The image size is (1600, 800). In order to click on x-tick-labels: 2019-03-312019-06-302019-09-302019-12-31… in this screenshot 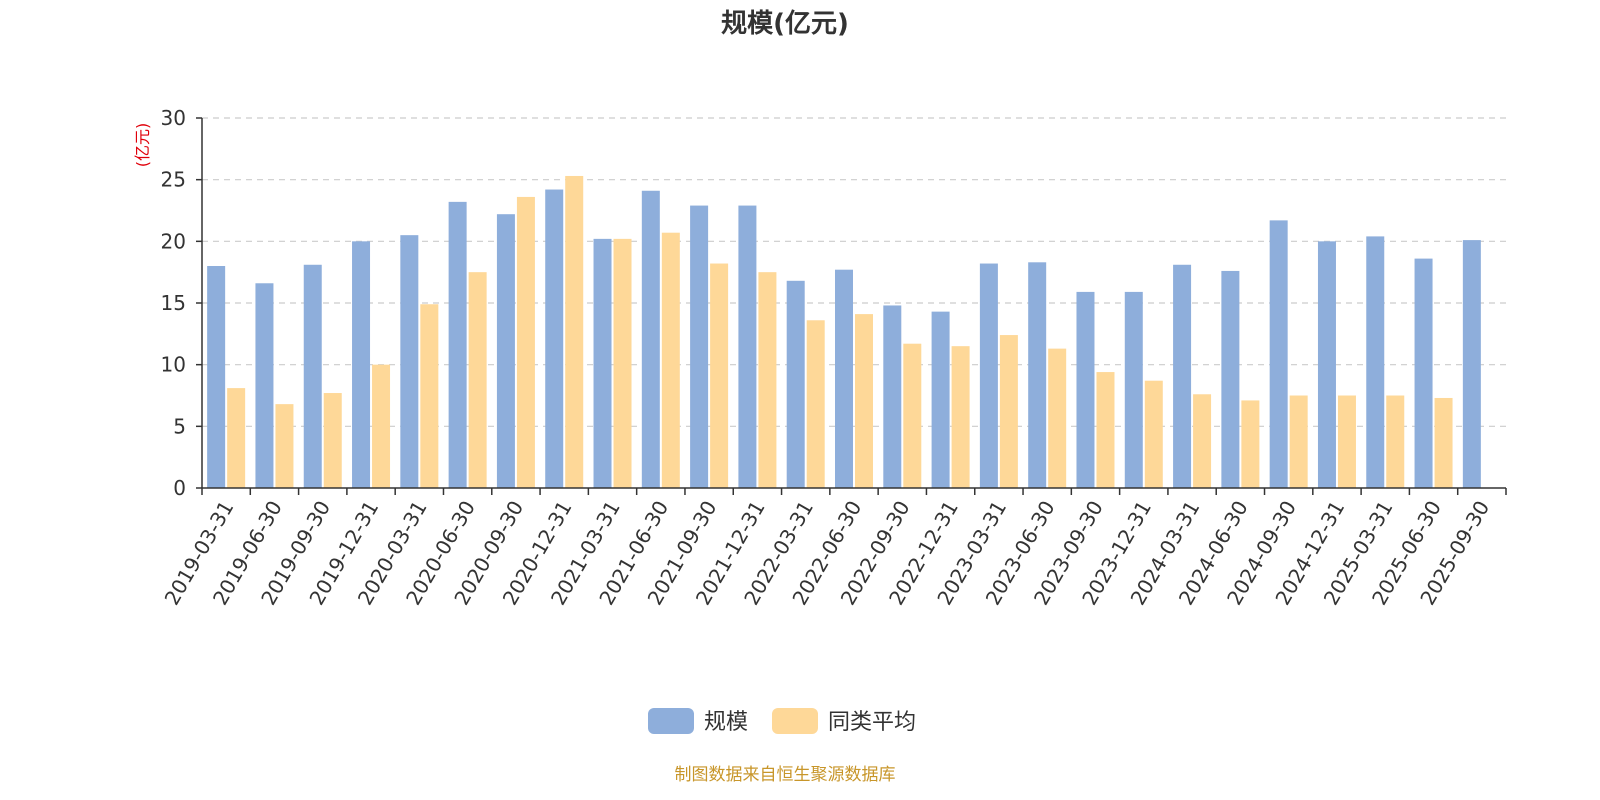, I will do `click(827, 553)`.